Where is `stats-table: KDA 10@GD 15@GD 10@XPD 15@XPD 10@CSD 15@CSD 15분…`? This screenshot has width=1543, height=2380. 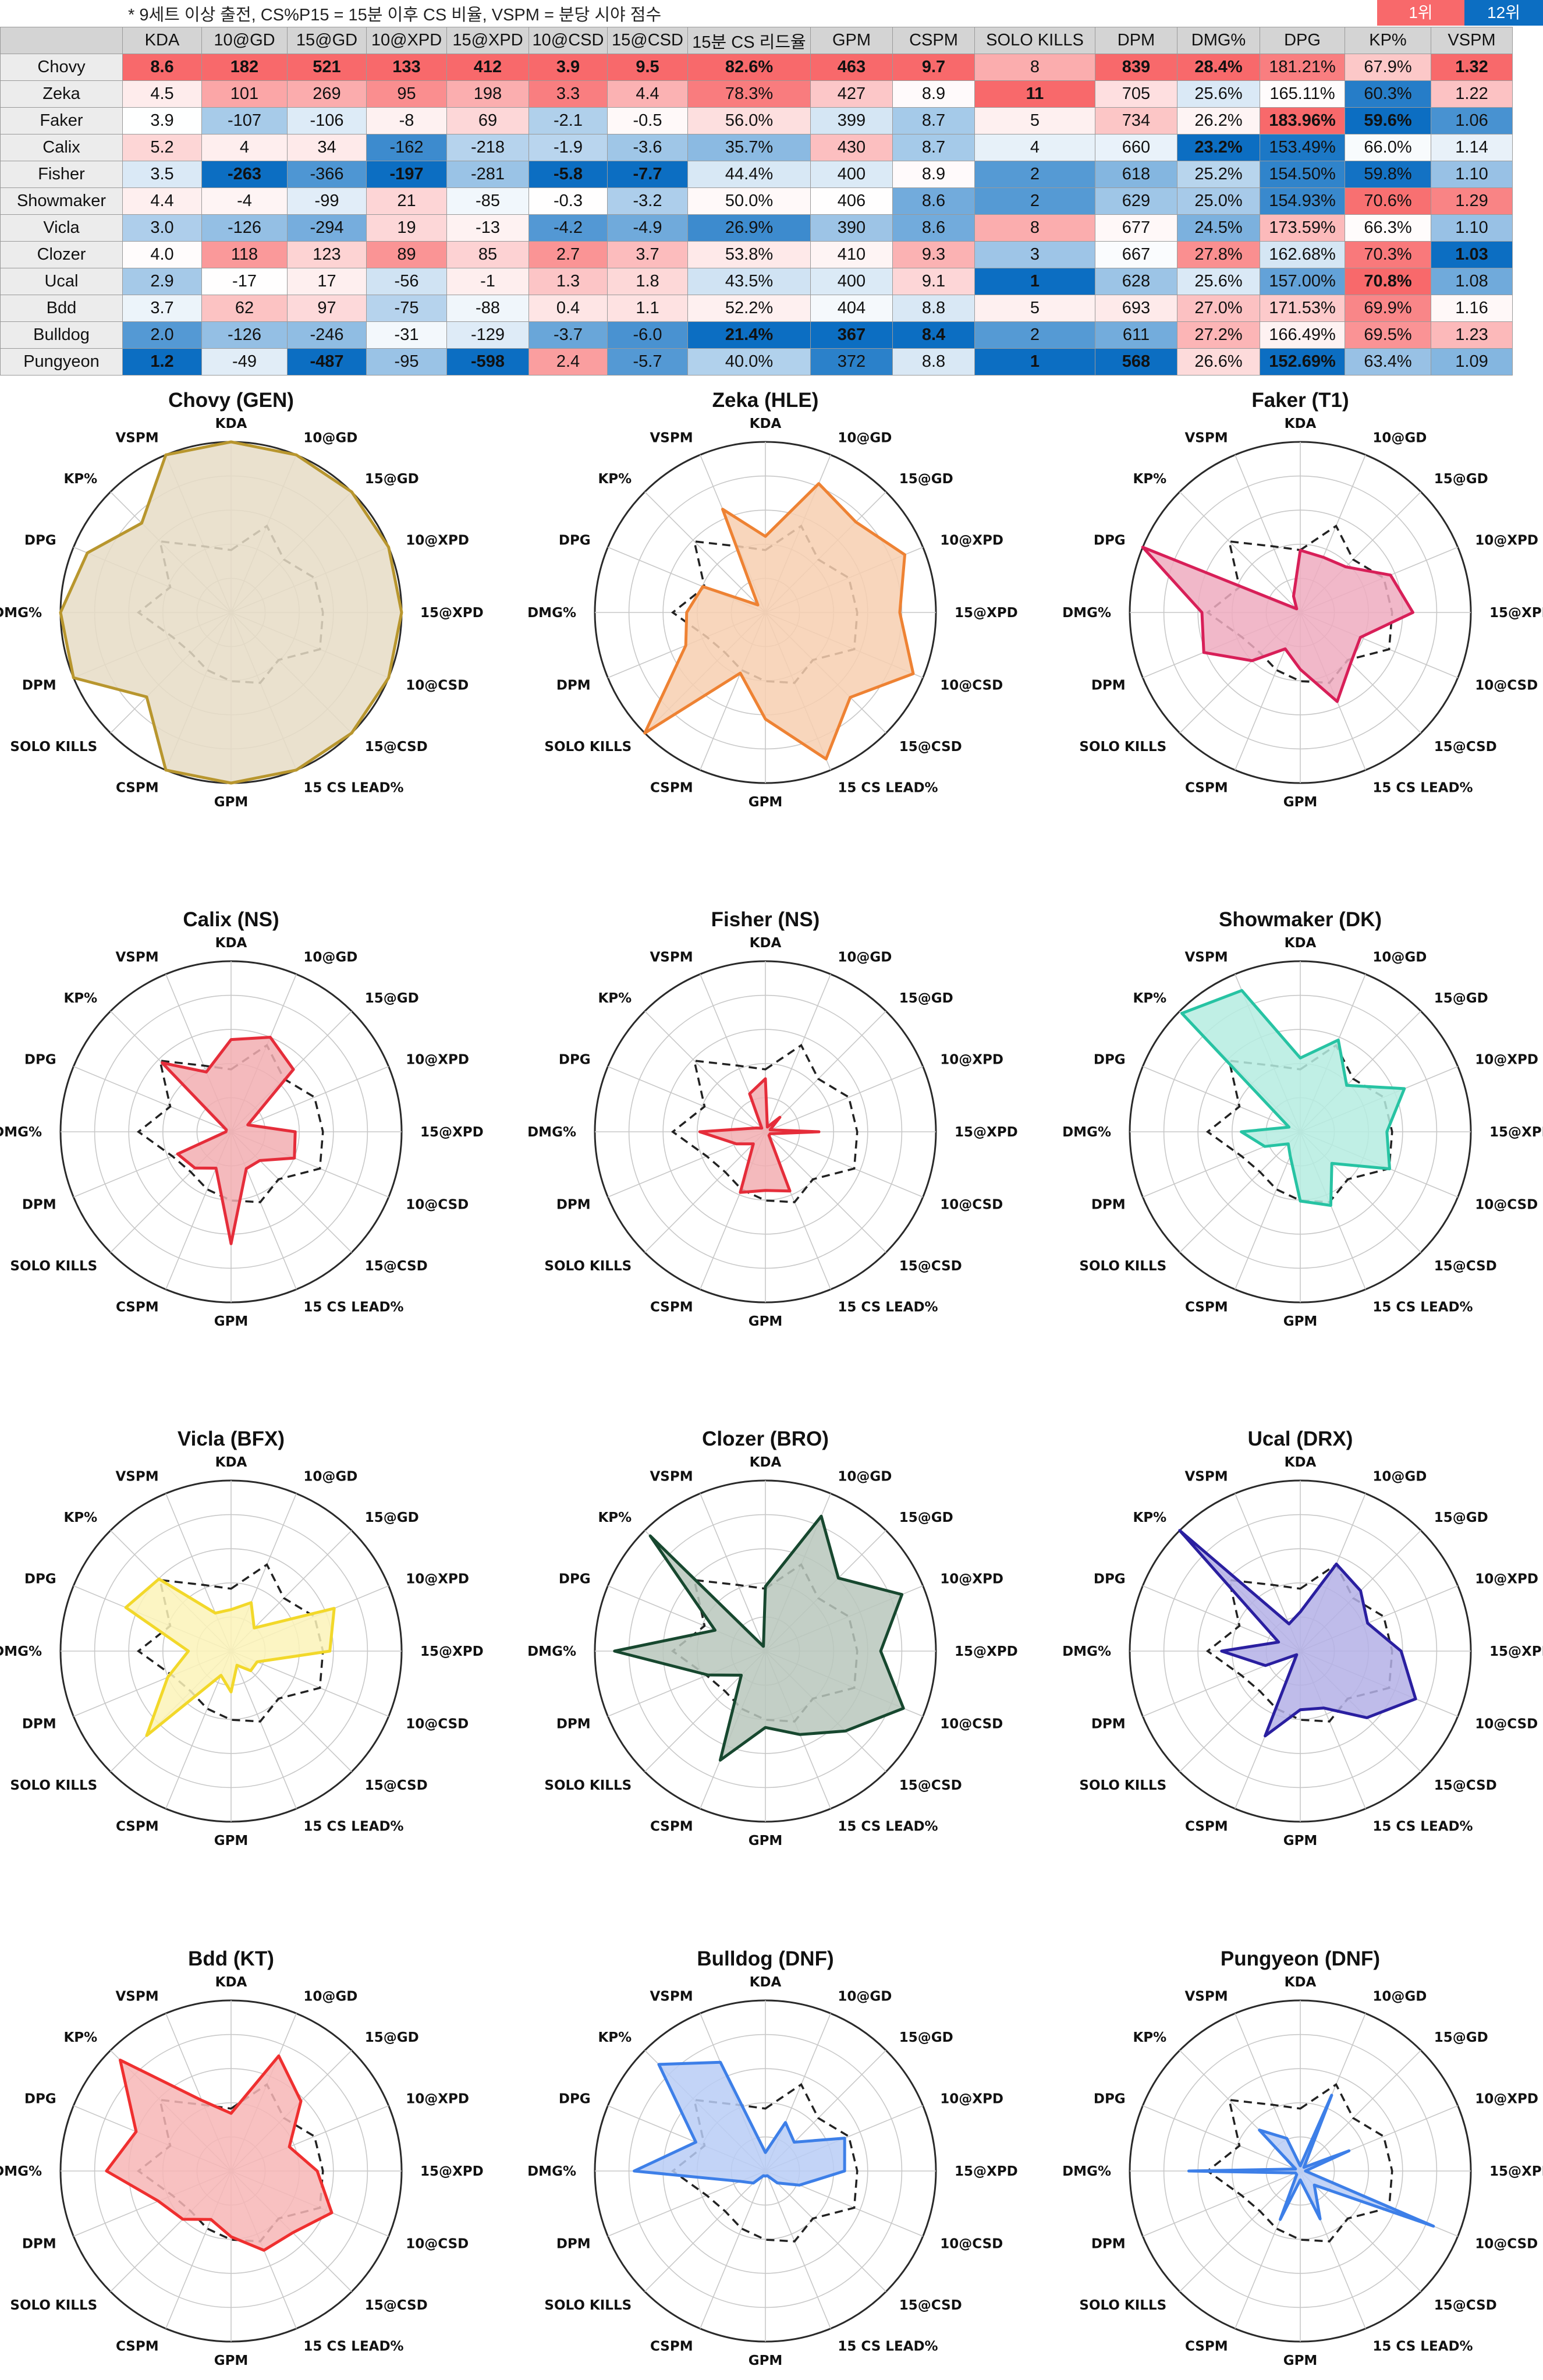
stats-table: KDA 10@GD 15@GD 10@XPD 15@XPD 10@CSD 15@CSD 15분… is located at coordinates (756, 201).